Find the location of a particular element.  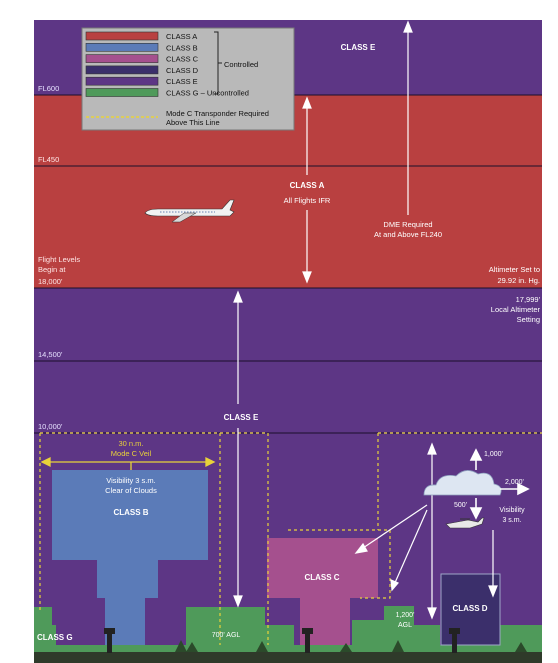

altimeter-label-line2: 29.92 in. Hg. is located at coordinates (518, 280).